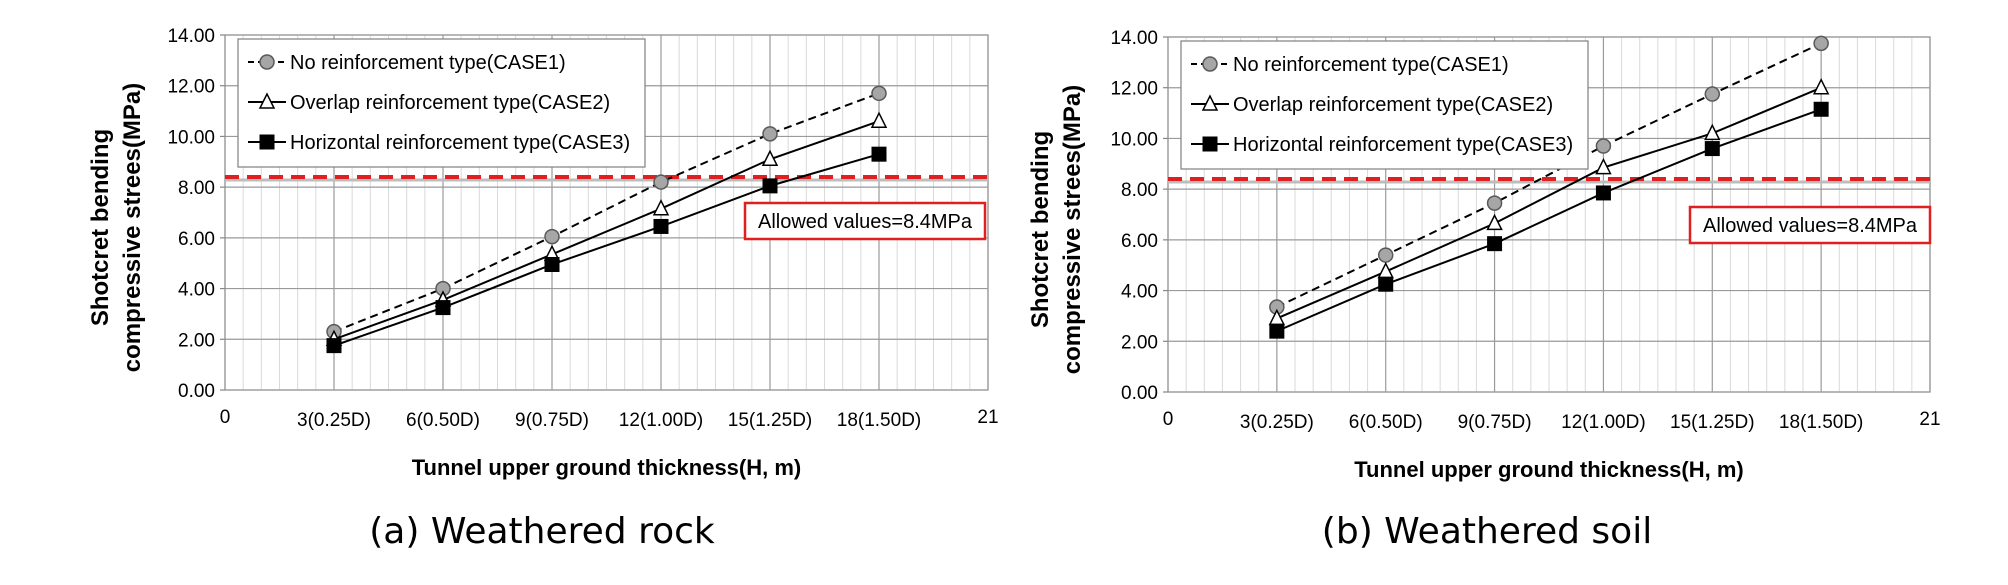  Describe the element at coordinates (542, 531) in the screenshot. I see `chart-caption: (a) Weathered rock` at that location.